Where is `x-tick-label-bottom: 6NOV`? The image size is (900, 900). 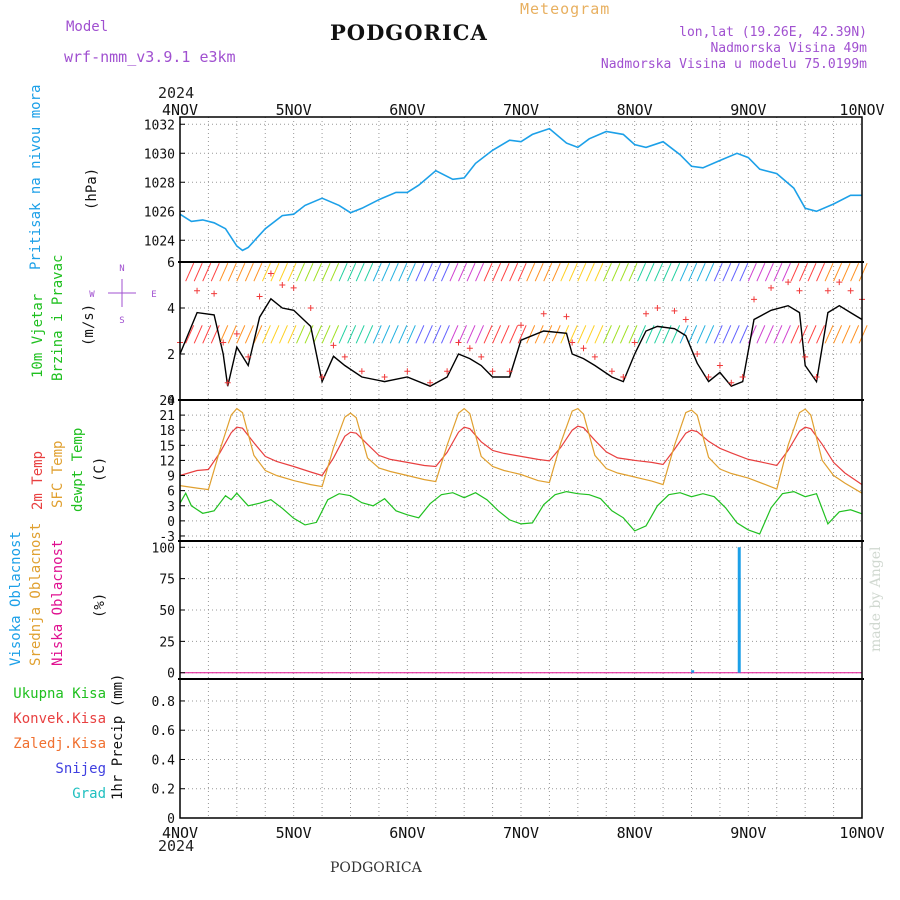
x-tick-label-bottom: 6NOV is located at coordinates (407, 833).